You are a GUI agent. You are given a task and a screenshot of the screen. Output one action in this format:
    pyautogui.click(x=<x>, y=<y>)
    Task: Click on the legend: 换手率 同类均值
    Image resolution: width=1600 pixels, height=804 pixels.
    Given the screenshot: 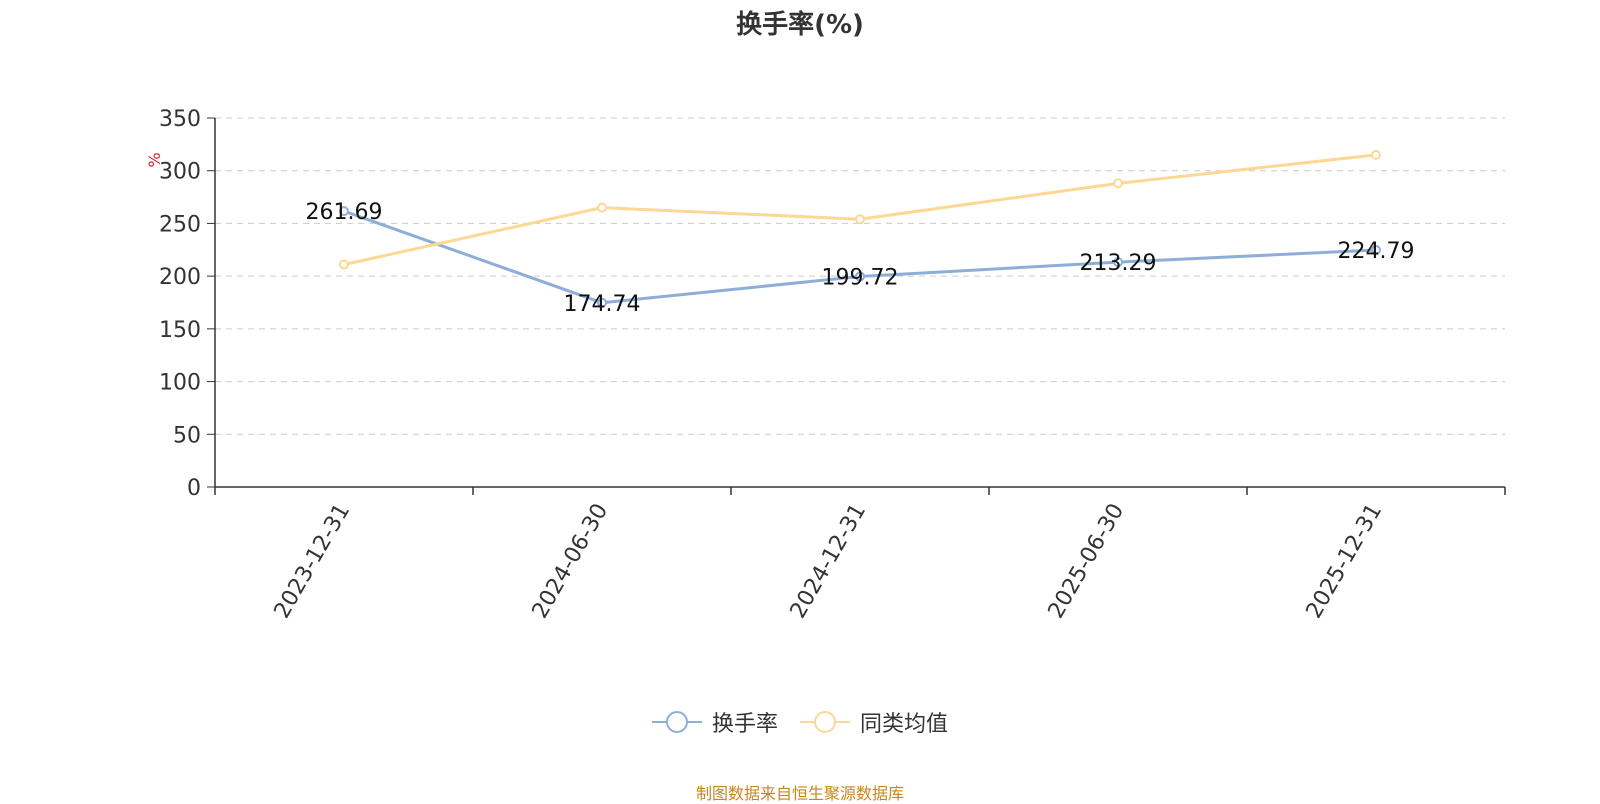 What is the action you would take?
    pyautogui.click(x=800, y=722)
    